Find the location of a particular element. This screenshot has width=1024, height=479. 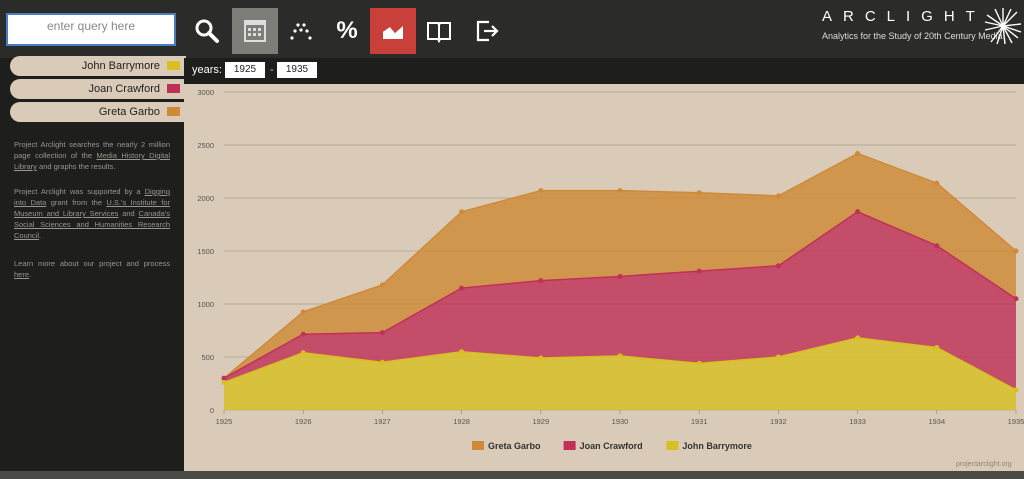

x-tick-label: 1933 is located at coordinates (857, 421).